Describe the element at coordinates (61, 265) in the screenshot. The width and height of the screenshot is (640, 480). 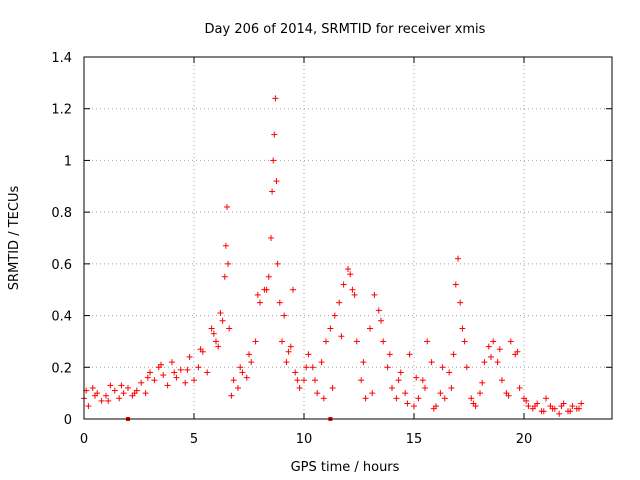
I see `y-tick-label: 0.6` at that location.